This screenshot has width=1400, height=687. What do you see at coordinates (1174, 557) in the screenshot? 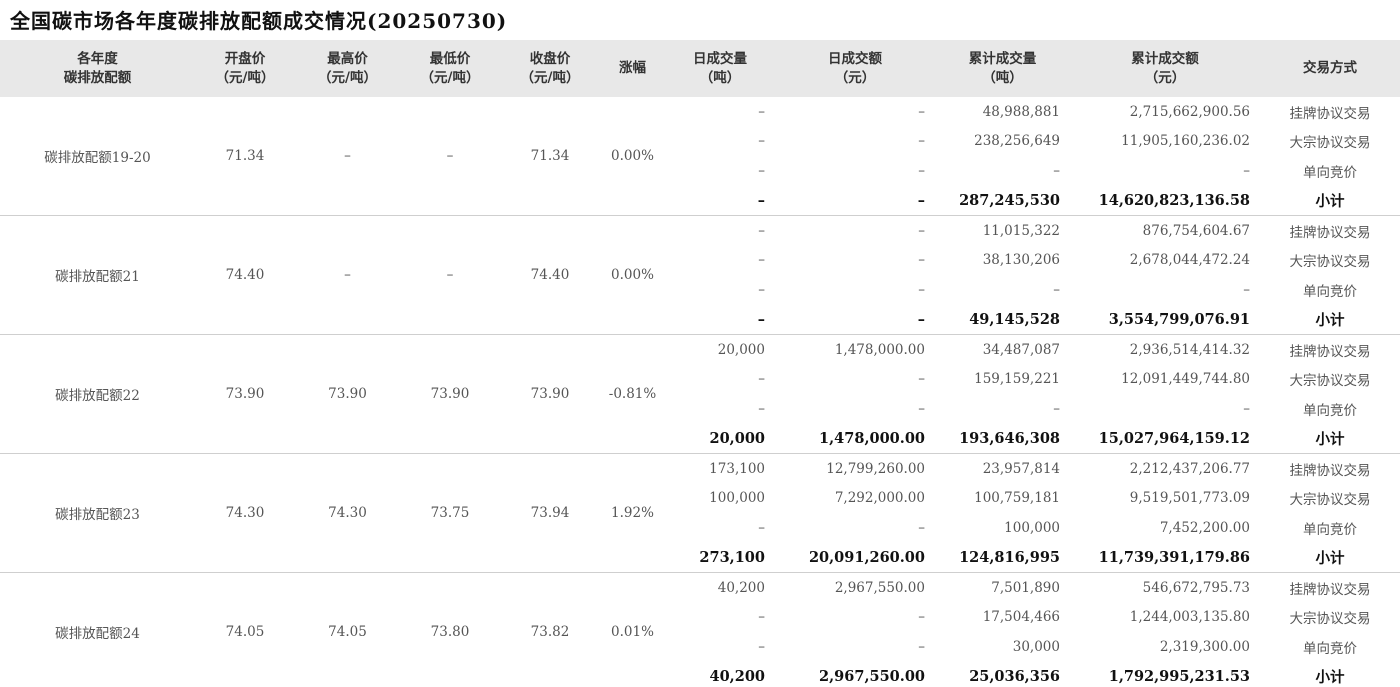
I see `amount-cell: 11,739,391,179.86` at bounding box center [1174, 557].